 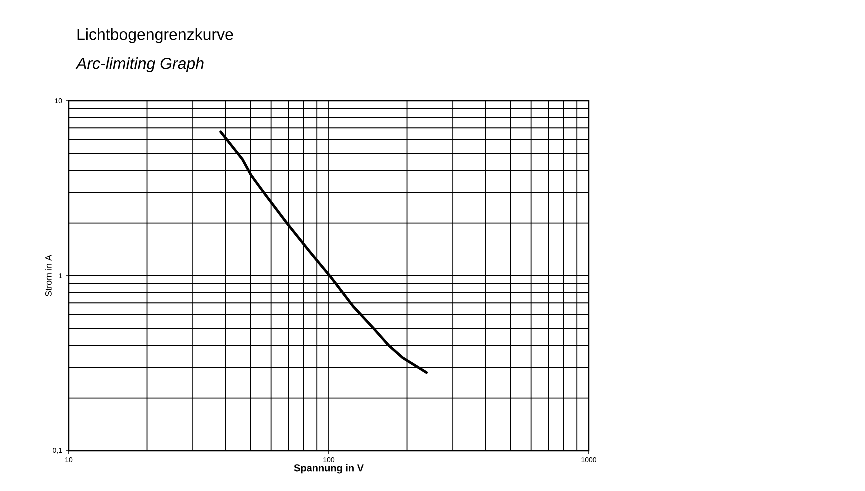 What do you see at coordinates (156, 36) in the screenshot?
I see `chart-title: Lichtbogengrenzkurve` at bounding box center [156, 36].